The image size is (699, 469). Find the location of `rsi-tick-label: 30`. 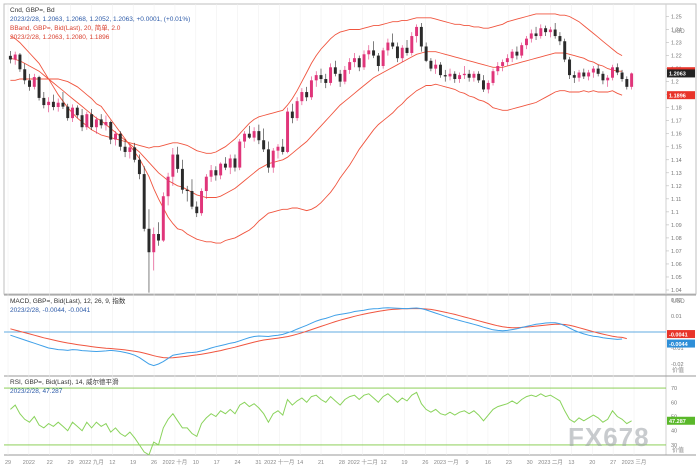

rsi-tick-label: 30 is located at coordinates (674, 446).